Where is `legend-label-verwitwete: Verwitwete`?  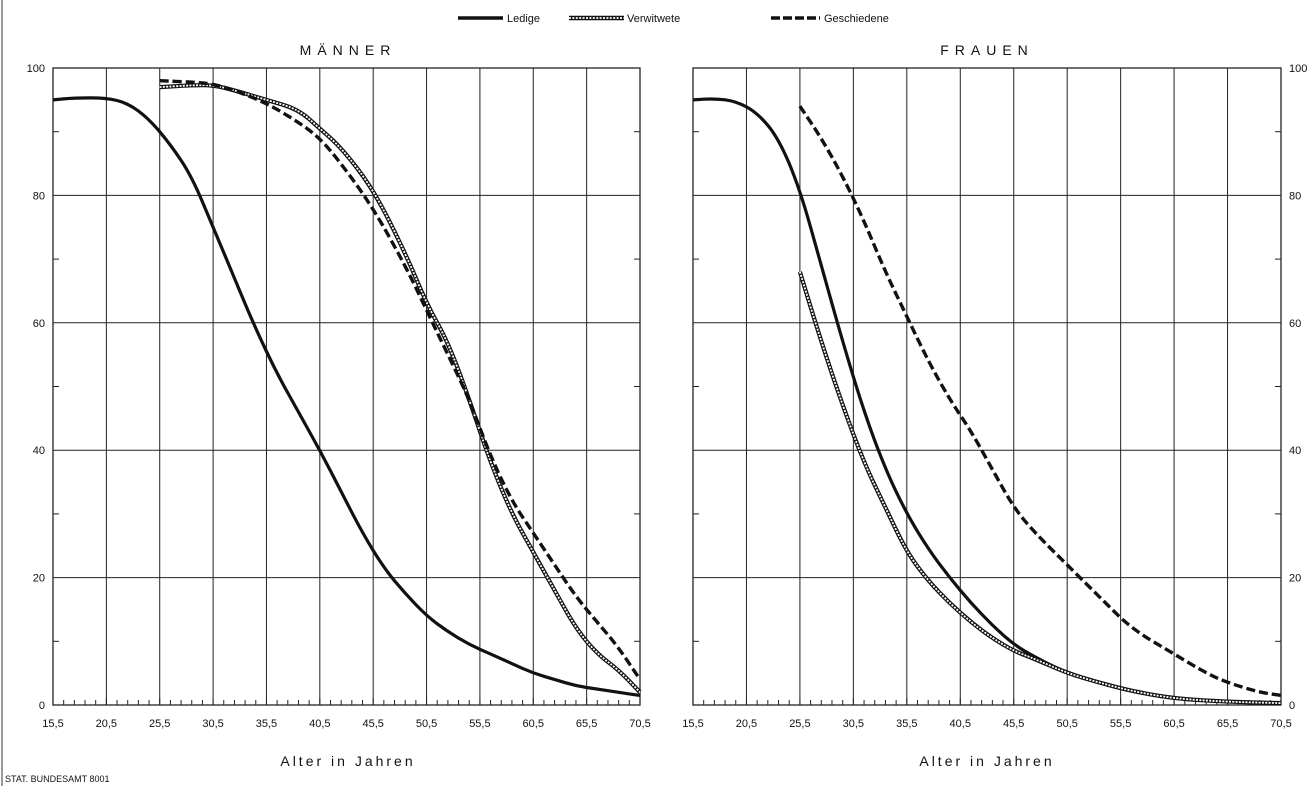 legend-label-verwitwete: Verwitwete is located at coordinates (653, 19).